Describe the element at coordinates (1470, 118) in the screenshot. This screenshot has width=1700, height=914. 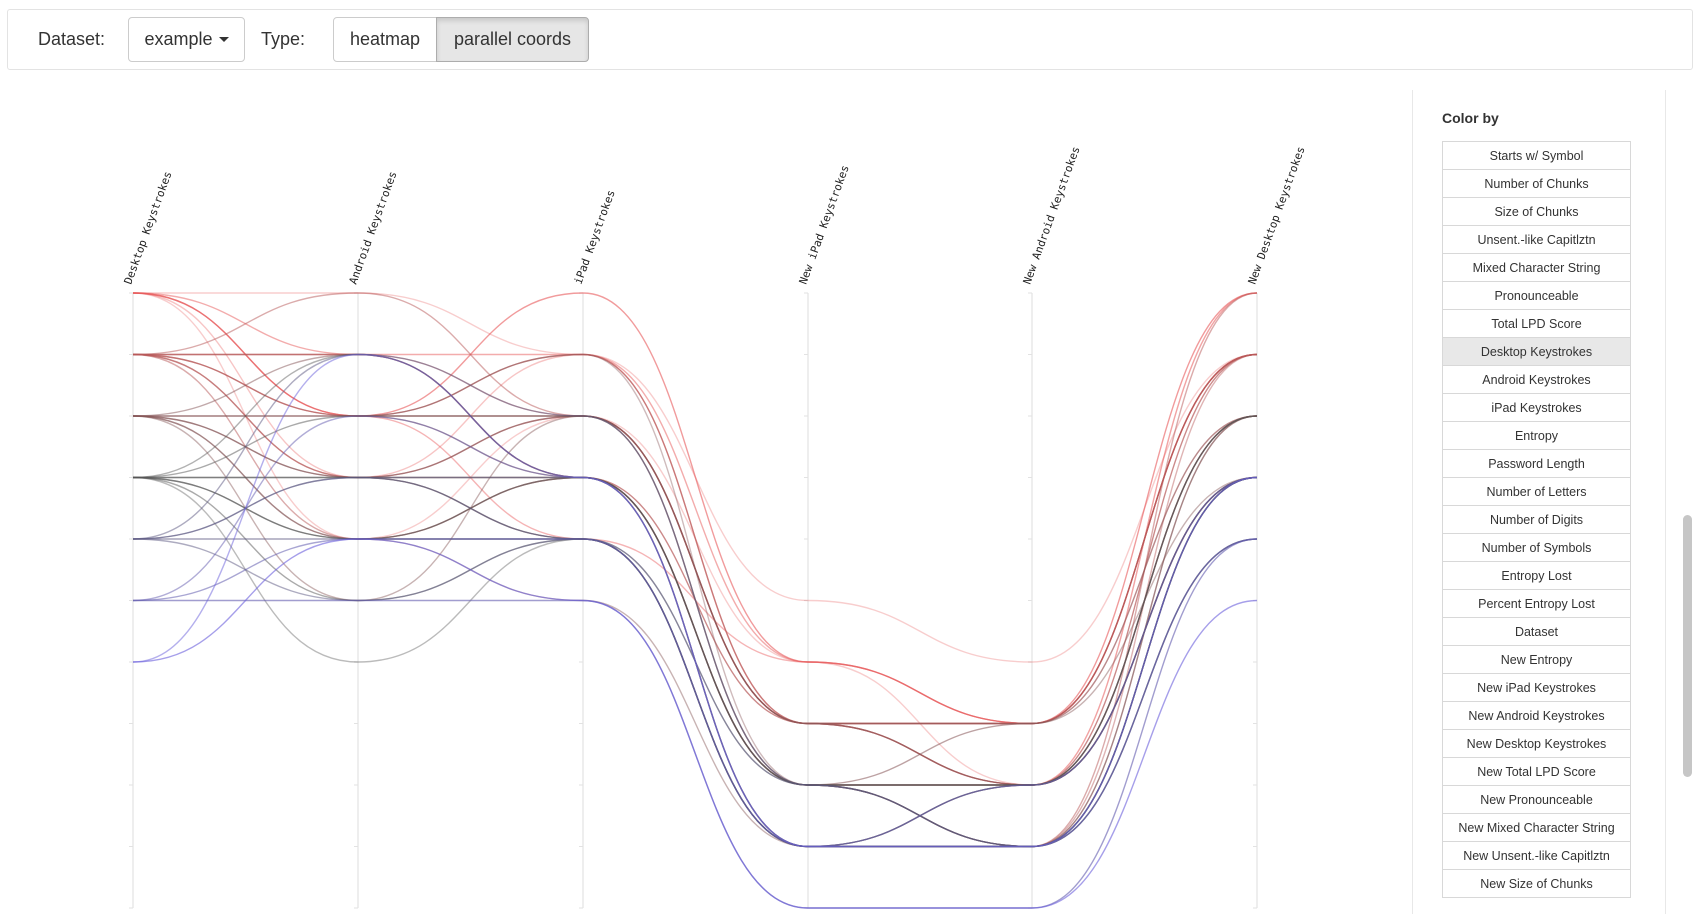
I see `color-by-title: Color by` at that location.